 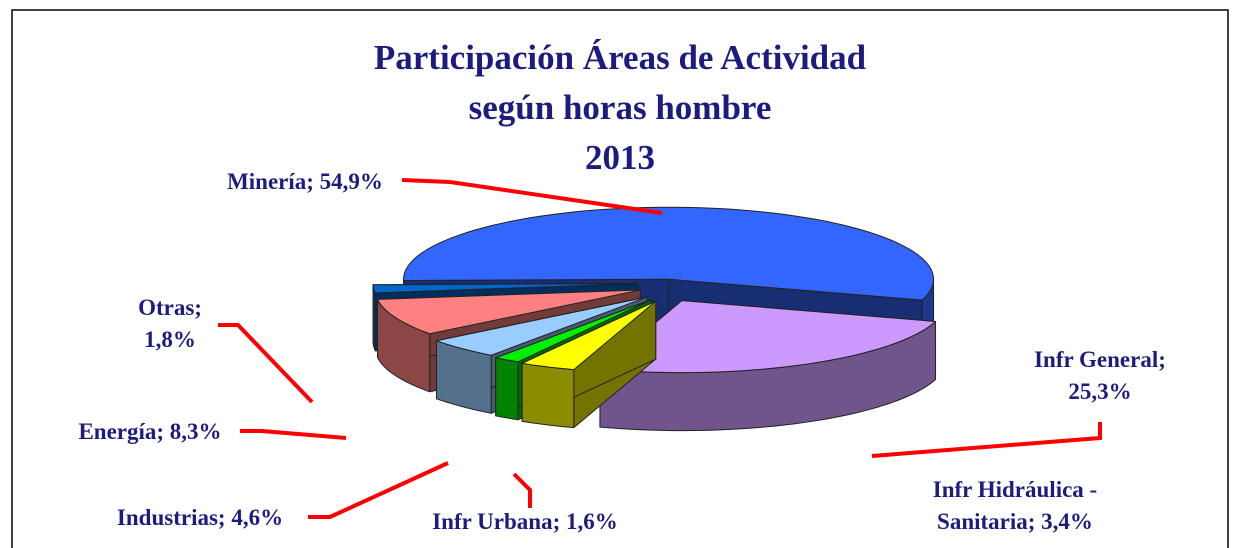 What do you see at coordinates (620, 57) in the screenshot?
I see `chart-title: Participación Áreas de Actividad` at bounding box center [620, 57].